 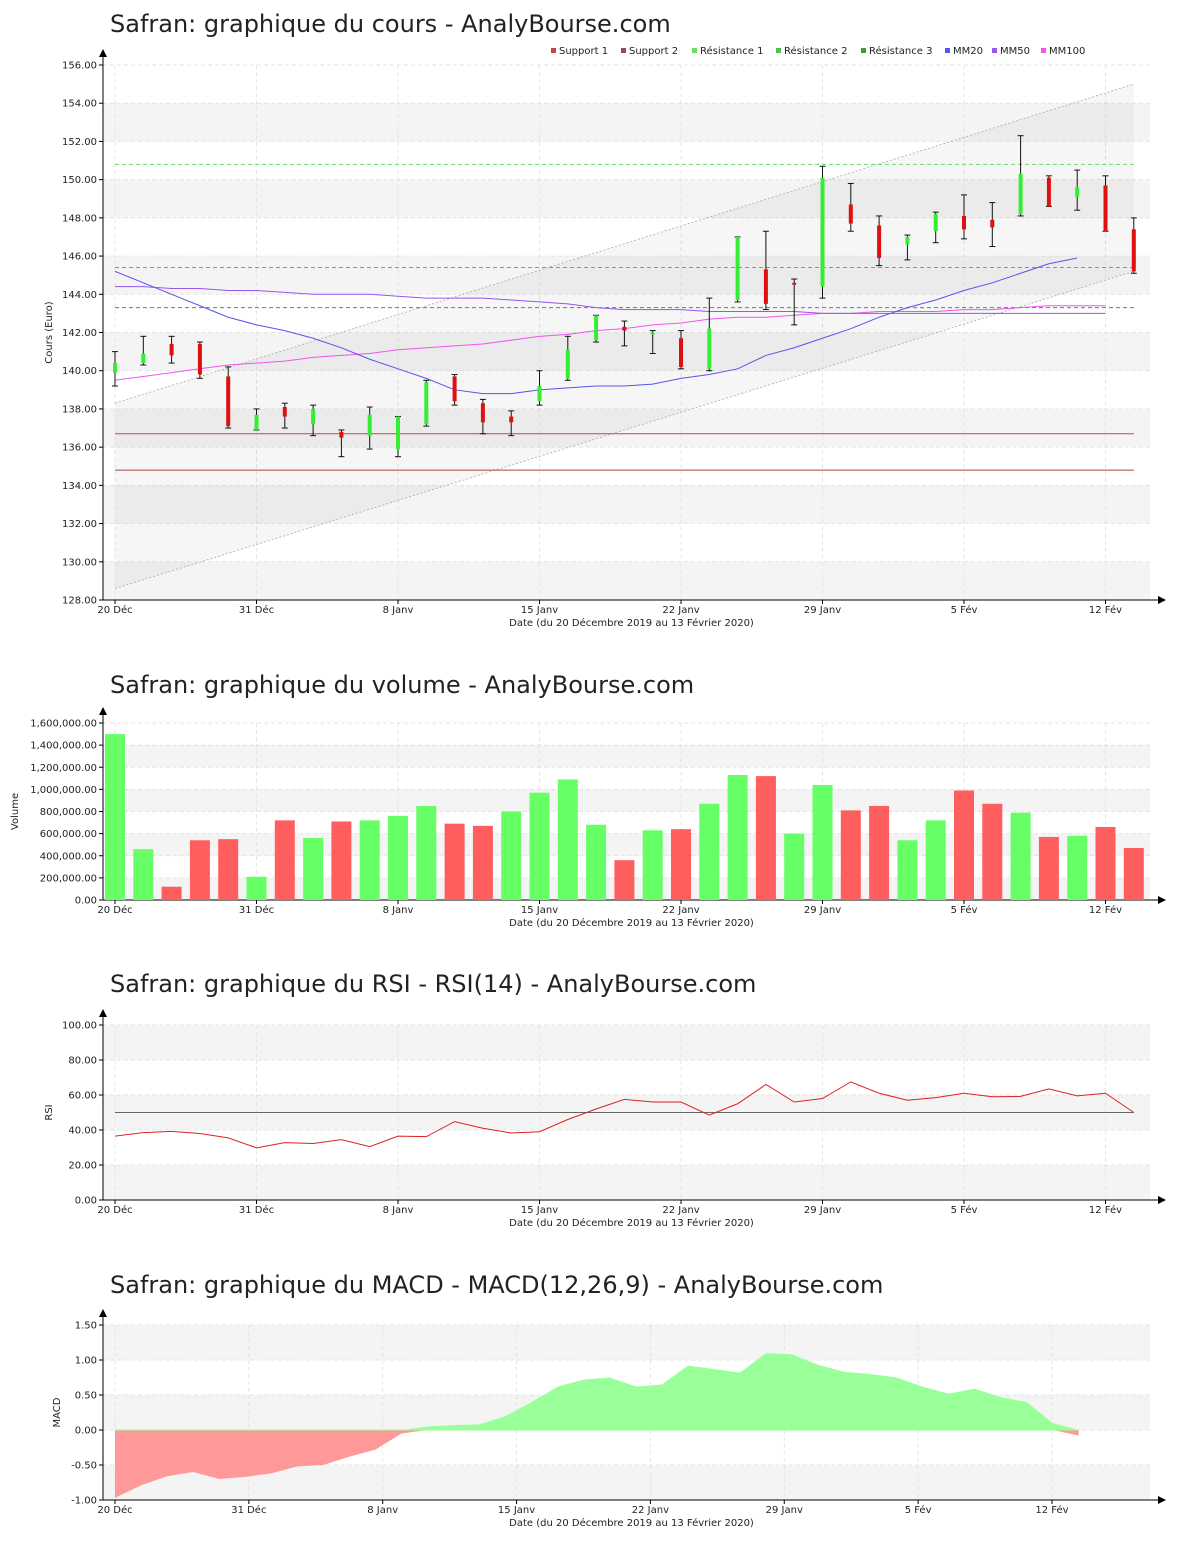 I want to click on y-tick-label: 80.00, so click(x=82, y=1061).